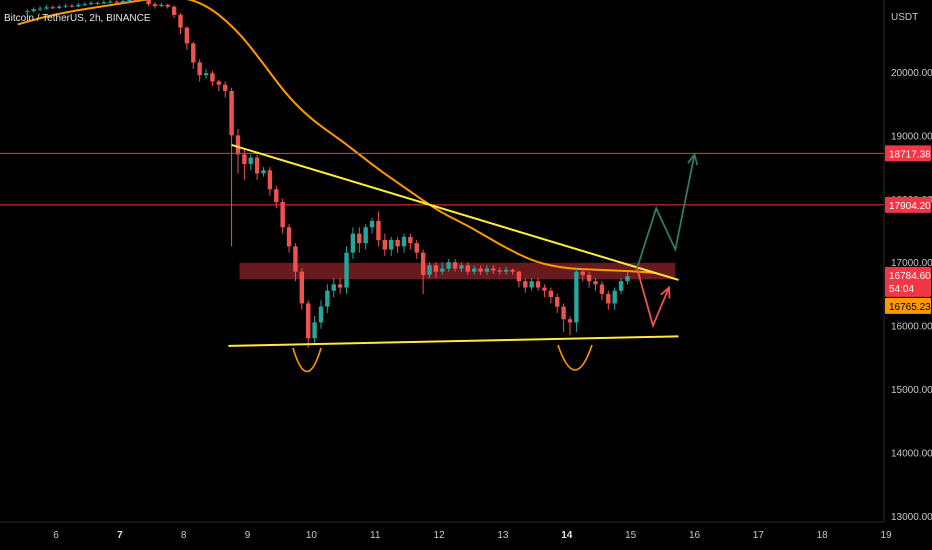 The width and height of the screenshot is (932, 550). I want to click on time-axis: 6 7 8 9 10 11 12 13 14 15 16 17 18 19, so click(472, 535).